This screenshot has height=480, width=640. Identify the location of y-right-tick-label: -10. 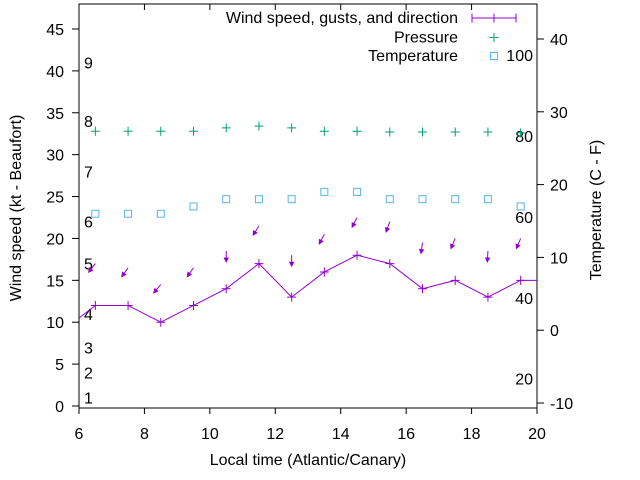
(561, 404).